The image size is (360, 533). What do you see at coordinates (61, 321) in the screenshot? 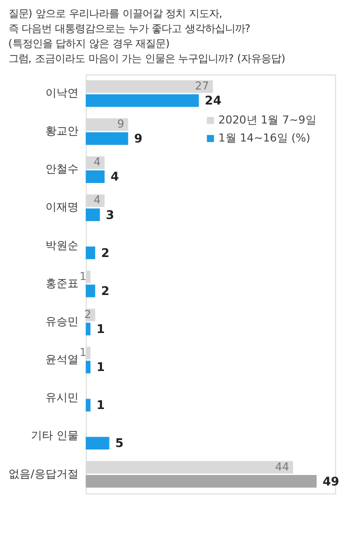
I see `y-tick-label: 유승민` at bounding box center [61, 321].